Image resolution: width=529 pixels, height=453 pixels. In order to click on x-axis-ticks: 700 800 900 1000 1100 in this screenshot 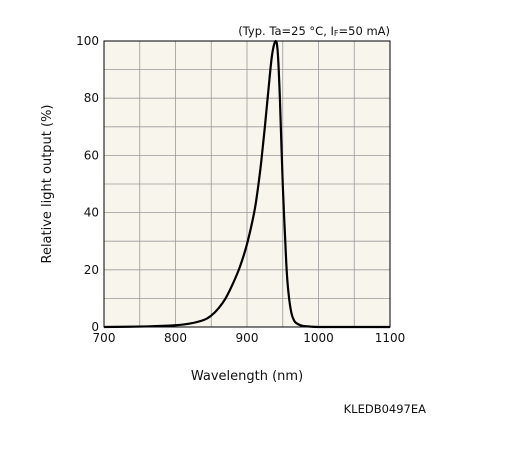, I will do `click(249, 338)`.